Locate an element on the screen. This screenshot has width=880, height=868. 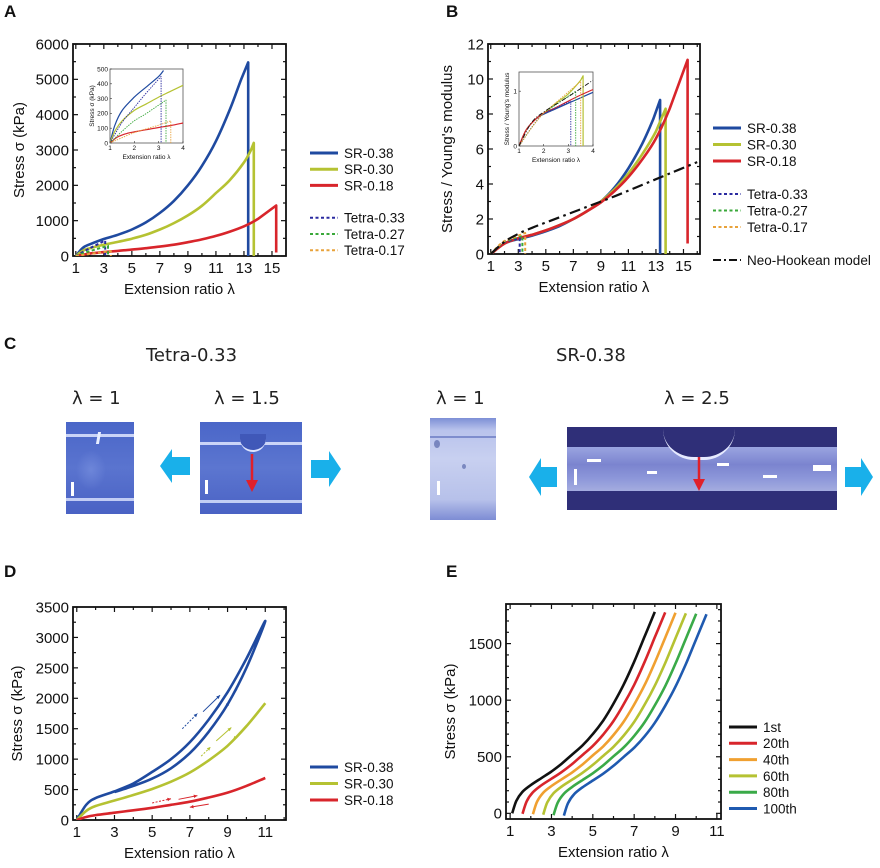
y-tick-label: 6000 is located at coordinates (52, 44).